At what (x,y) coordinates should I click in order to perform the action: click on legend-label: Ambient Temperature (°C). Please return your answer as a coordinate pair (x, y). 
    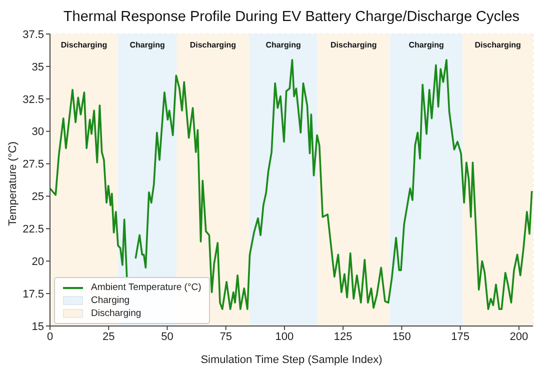
    Looking at the image, I should click on (146, 287).